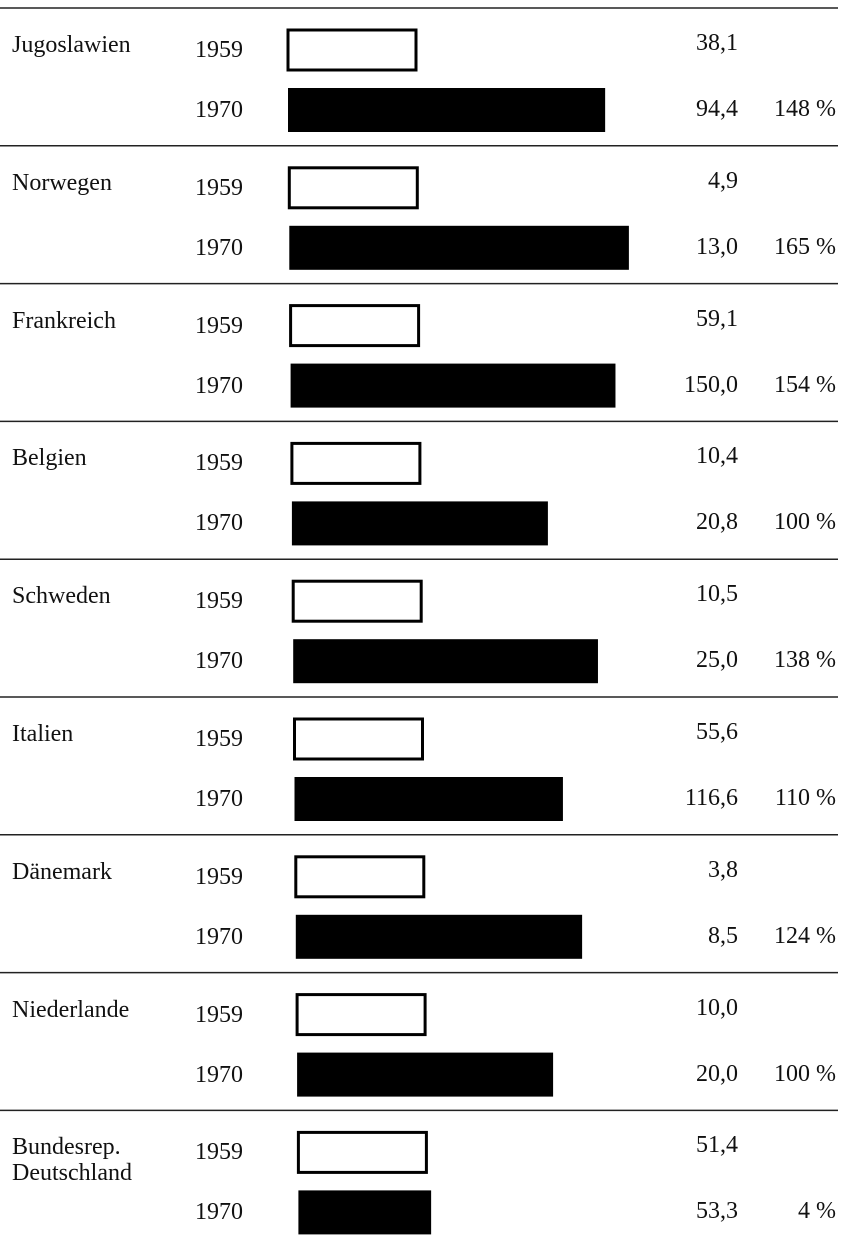 Image resolution: width=848 pixels, height=1243 pixels. I want to click on category-label: Bundesrep. Deutschland, so click(72, 1160).